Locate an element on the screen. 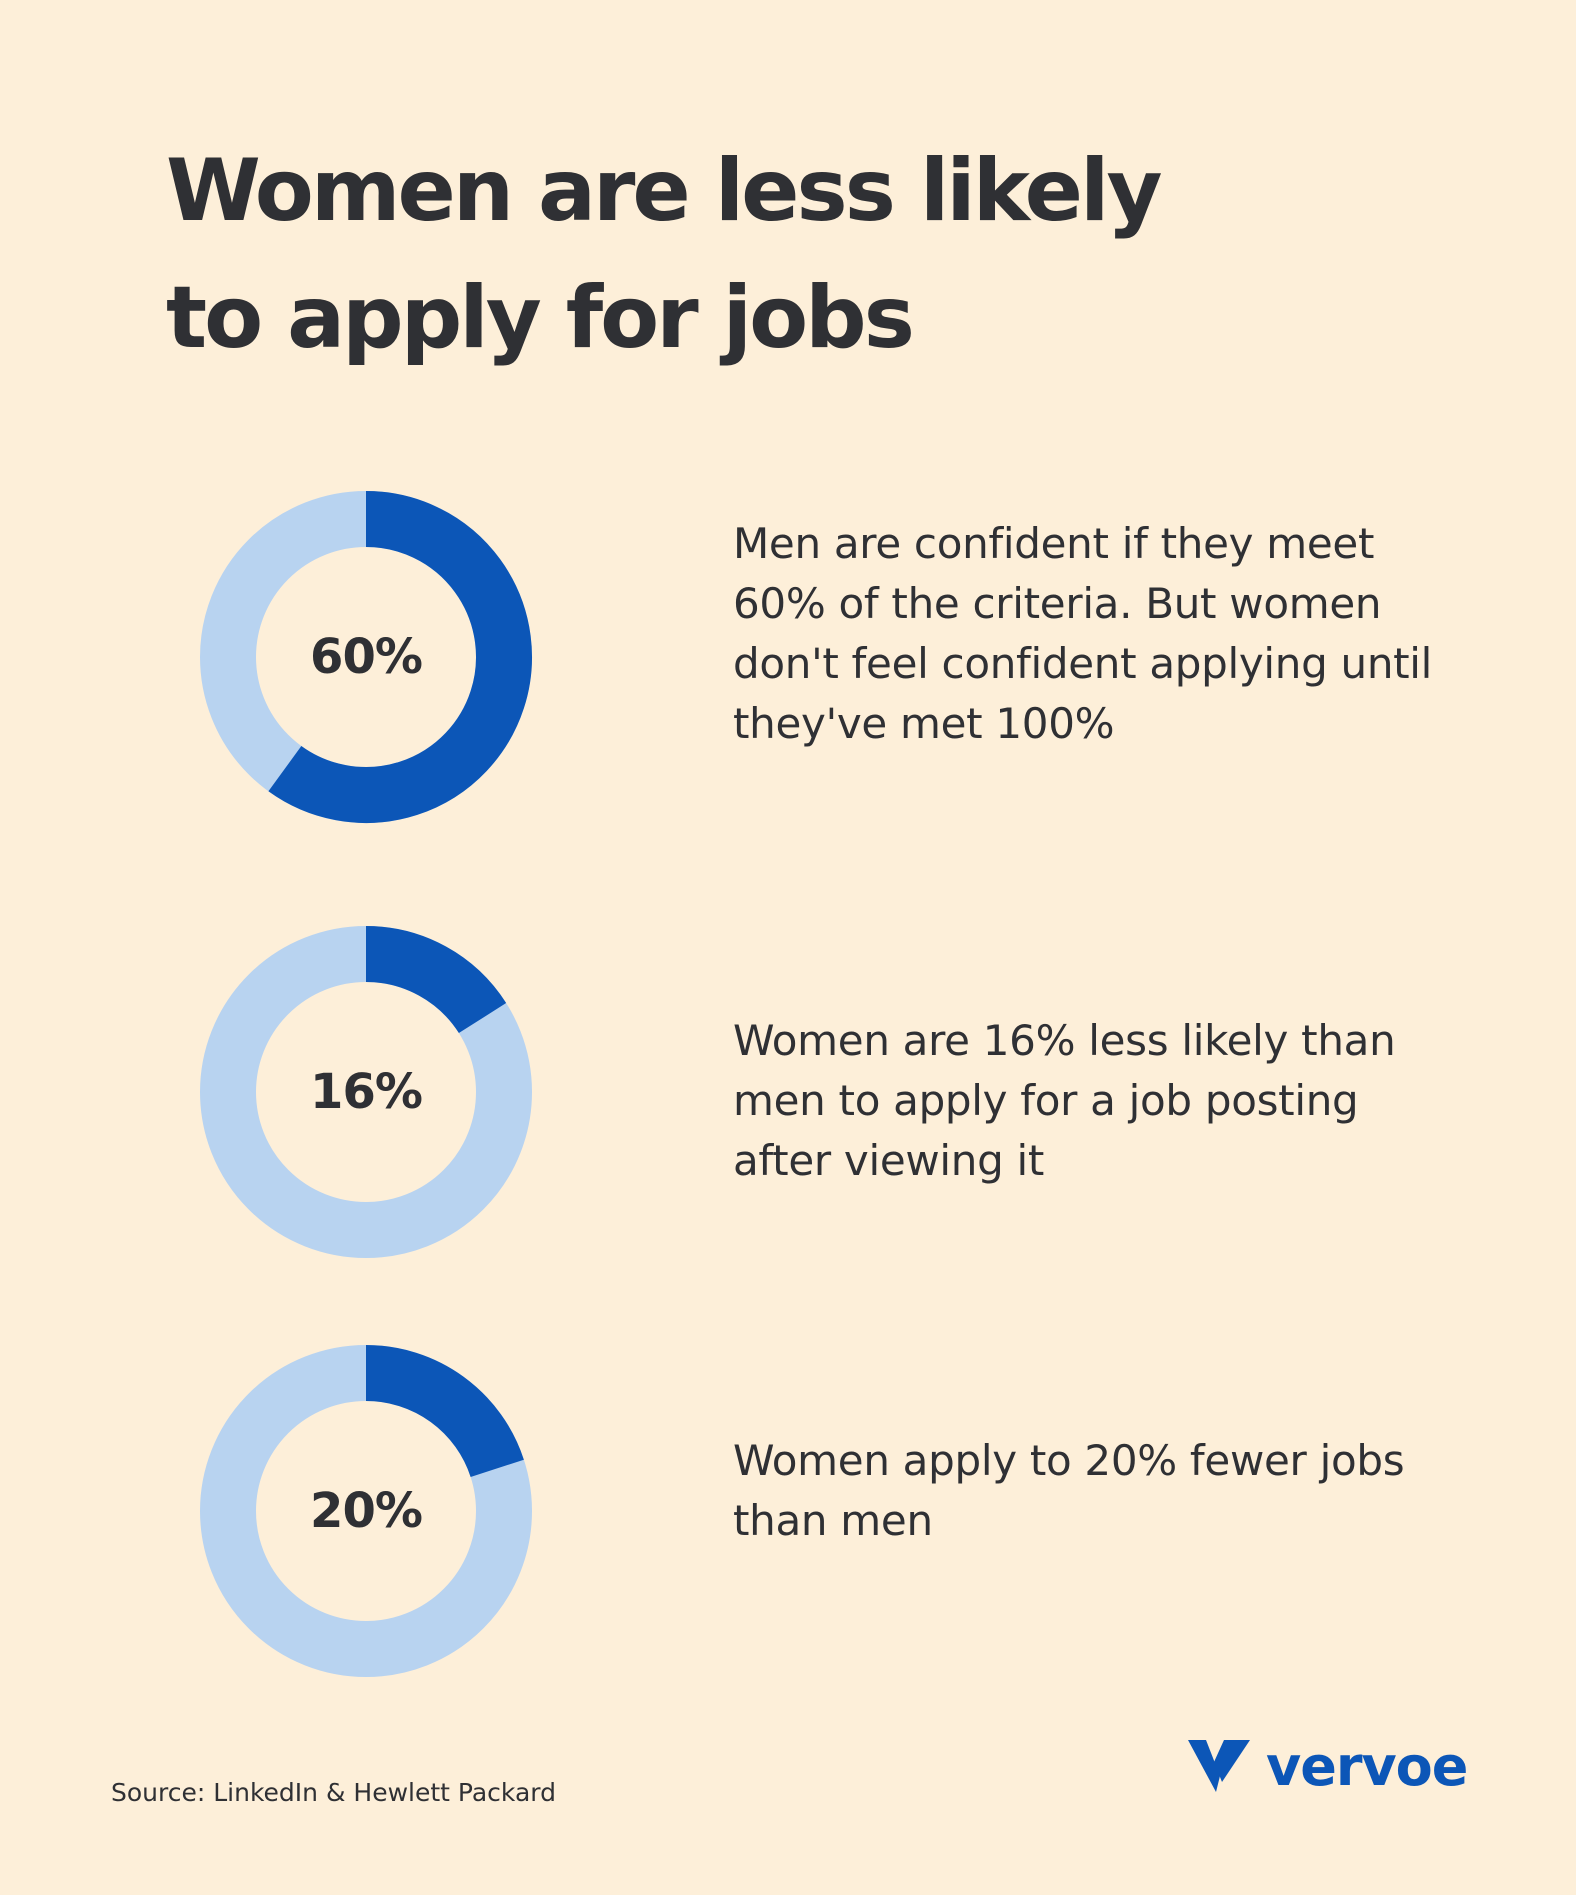 The height and width of the screenshot is (1895, 1576). donut-chart-svg: 16% is located at coordinates (366, 1092).